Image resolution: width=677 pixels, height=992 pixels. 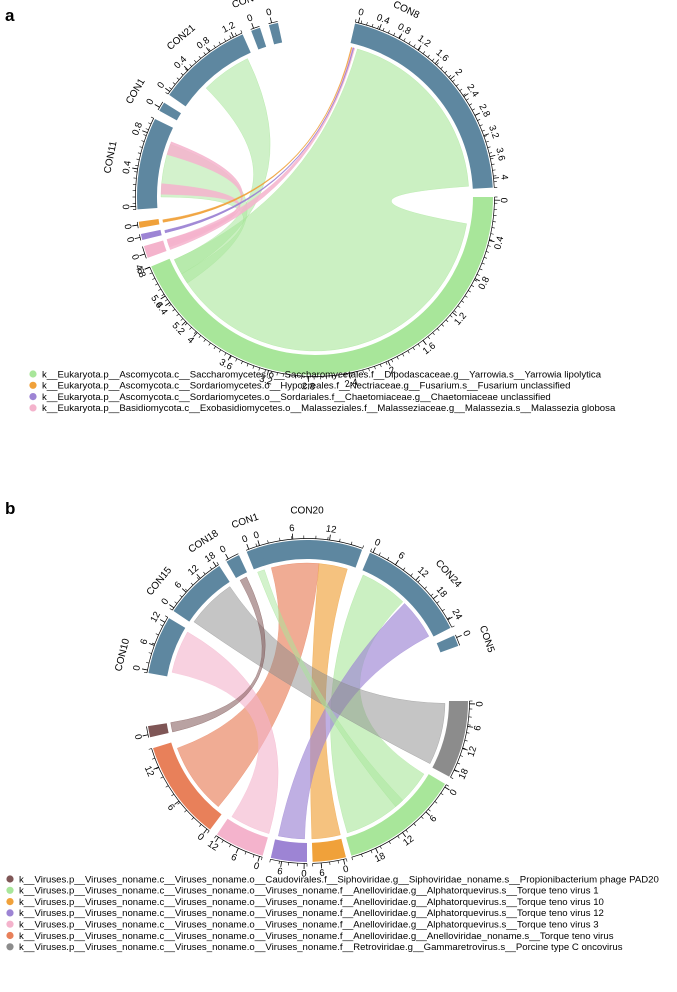 I want to click on tick-label: 0.4, so click(x=499, y=242).